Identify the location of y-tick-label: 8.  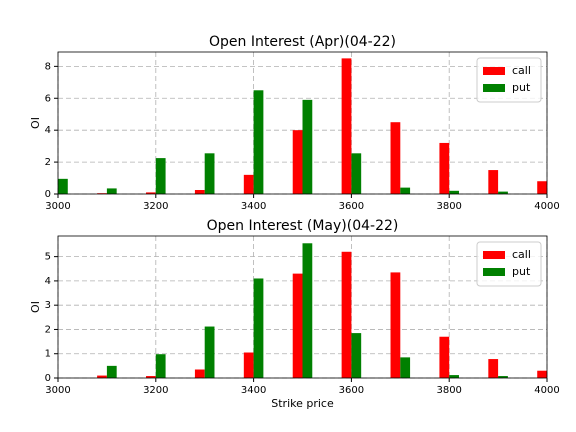
(48, 66).